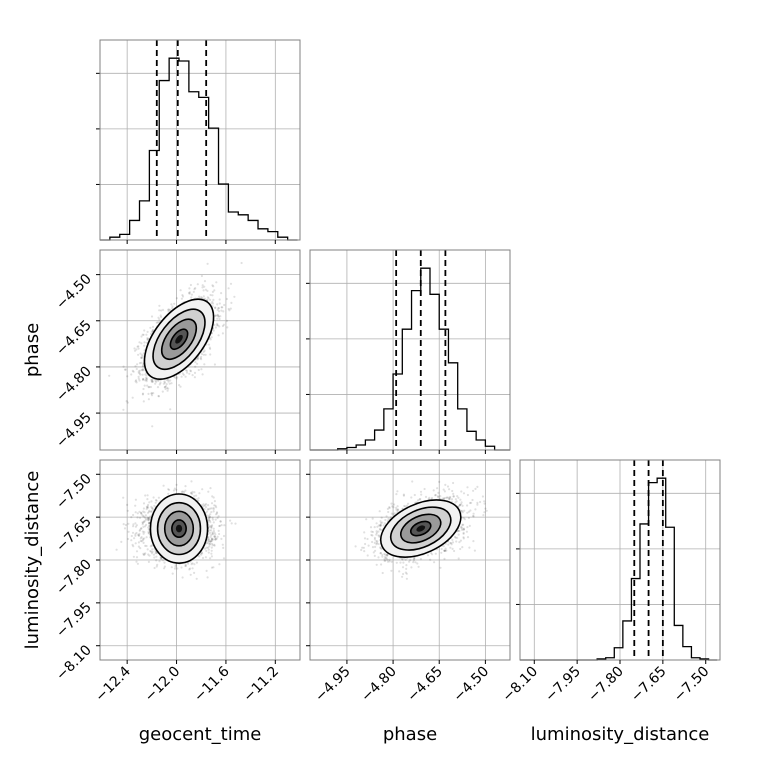  What do you see at coordinates (200, 560) in the screenshot?
I see `scatter-panel-geocent_time-vs-luminosity_distance` at bounding box center [200, 560].